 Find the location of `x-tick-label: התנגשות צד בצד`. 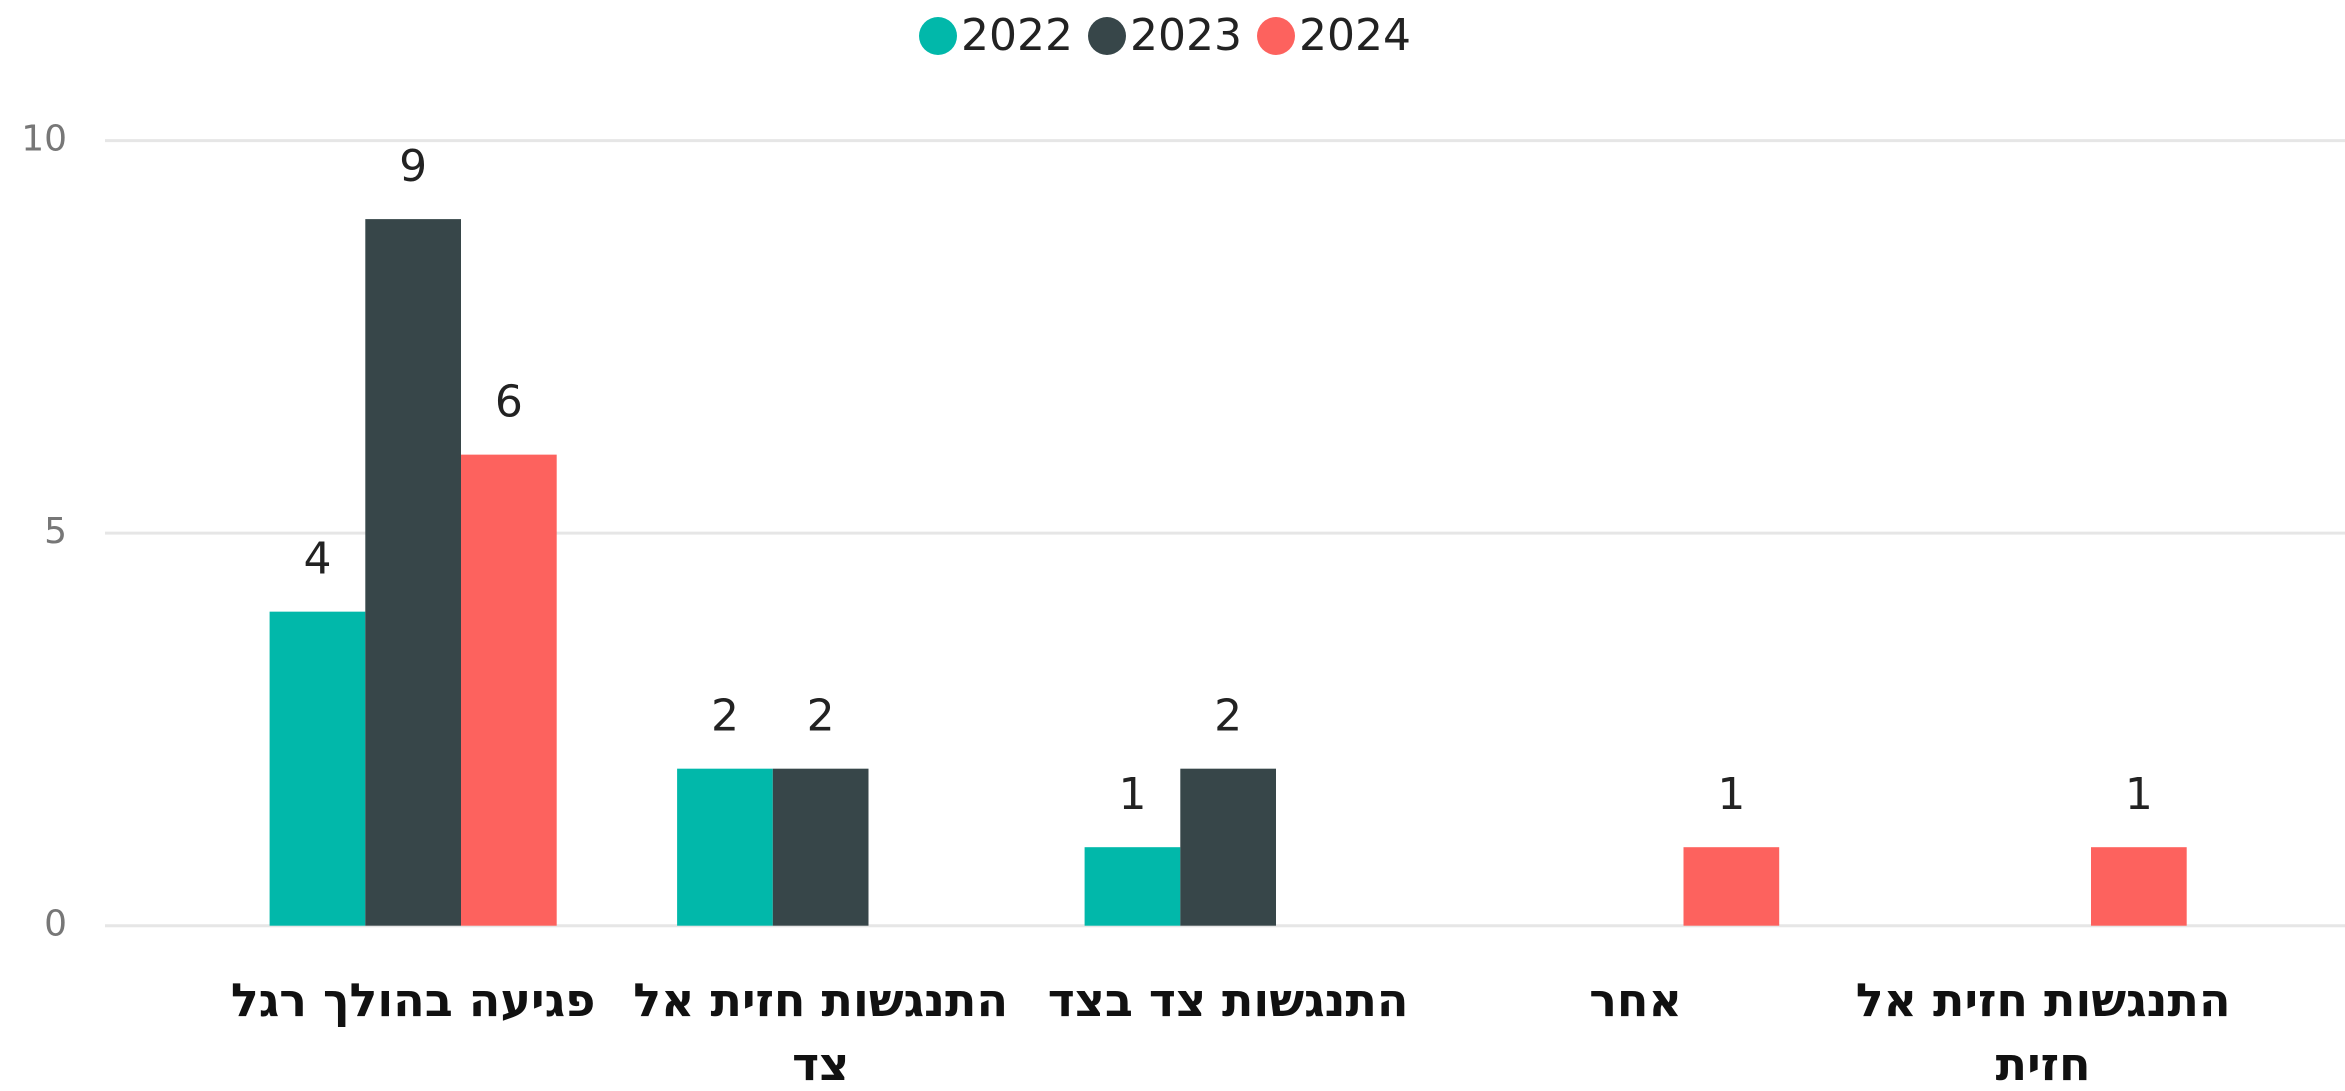

x-tick-label: התנגשות צד בצד is located at coordinates (1228, 1000).